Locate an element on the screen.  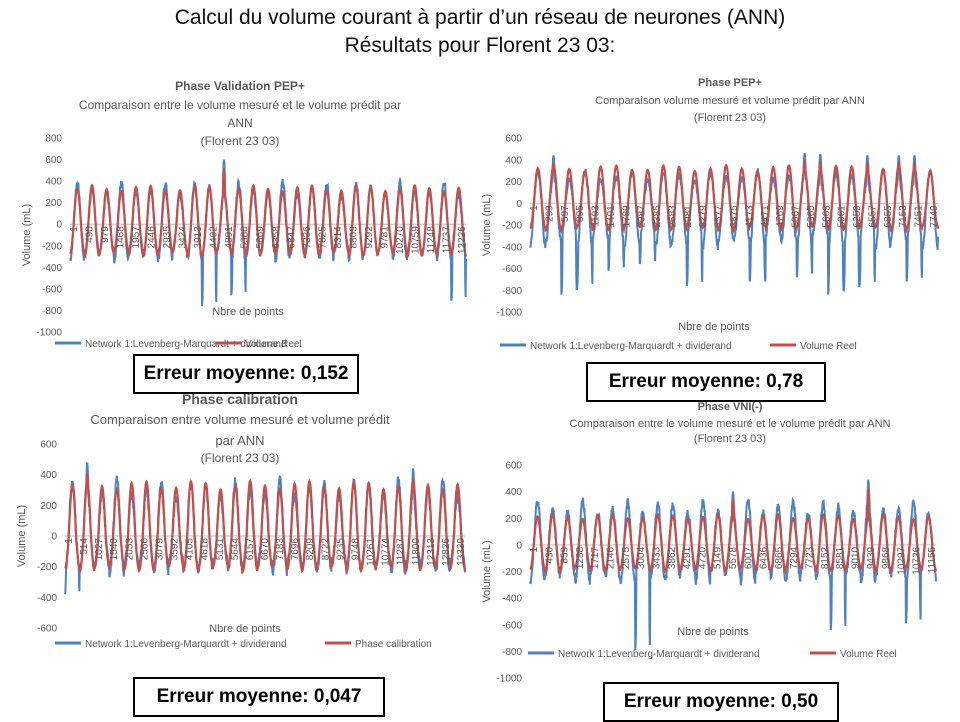
x-tick-label: 5380 is located at coordinates (245, 237).